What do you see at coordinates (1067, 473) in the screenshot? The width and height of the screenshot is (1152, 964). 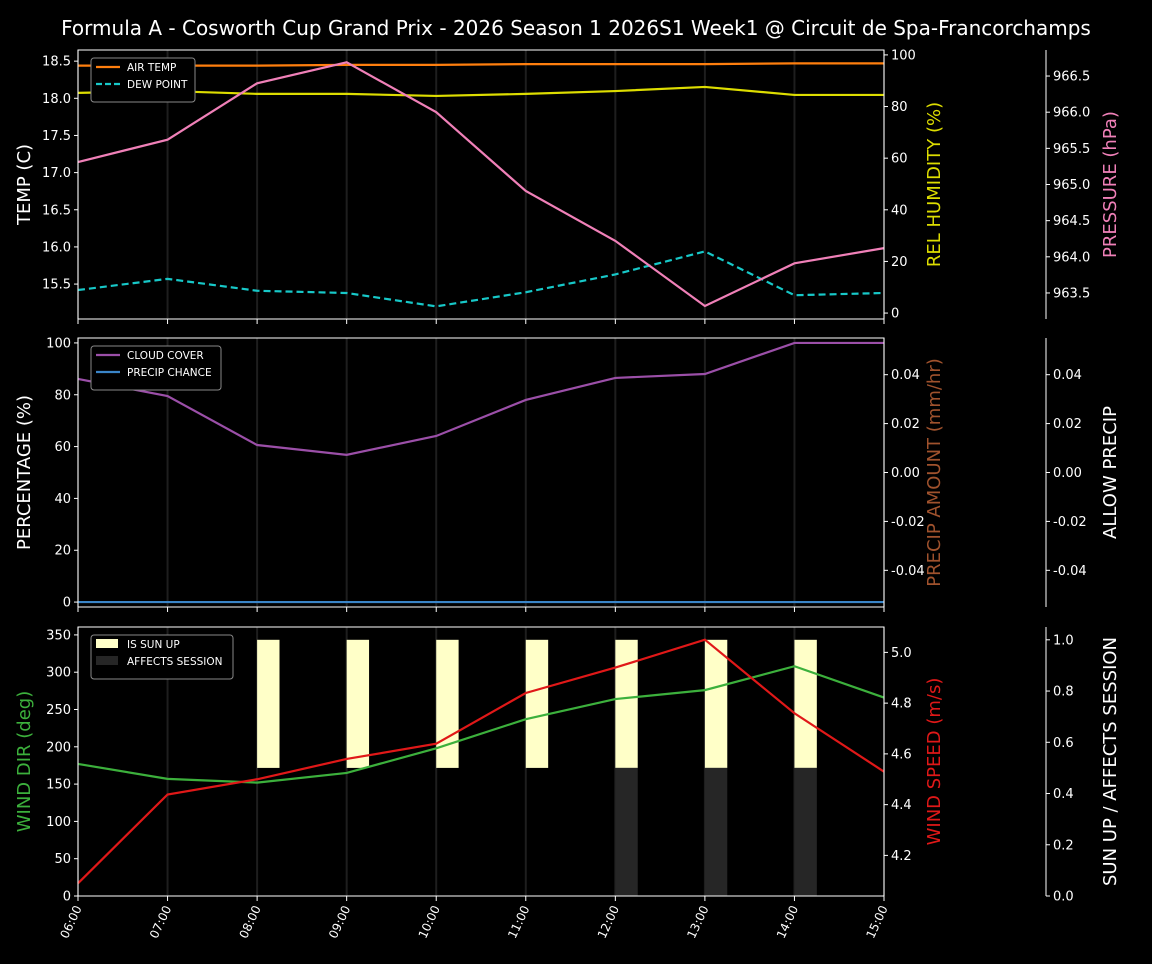 I see `y-tick-label: 0.00` at bounding box center [1067, 473].